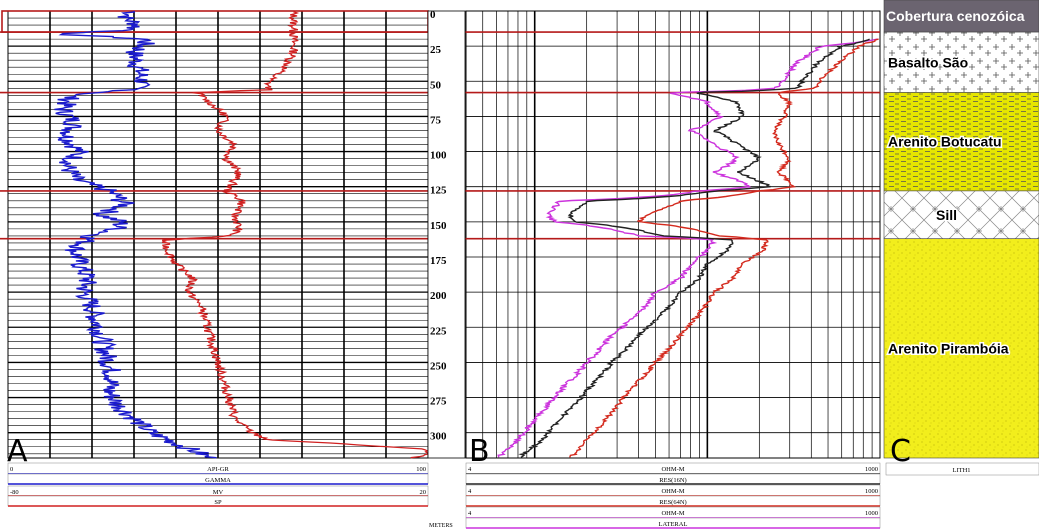 Image resolution: width=1039 pixels, height=530 pixels. Describe the element at coordinates (436, 85) in the screenshot. I see `depth-tick-label: 50` at that location.